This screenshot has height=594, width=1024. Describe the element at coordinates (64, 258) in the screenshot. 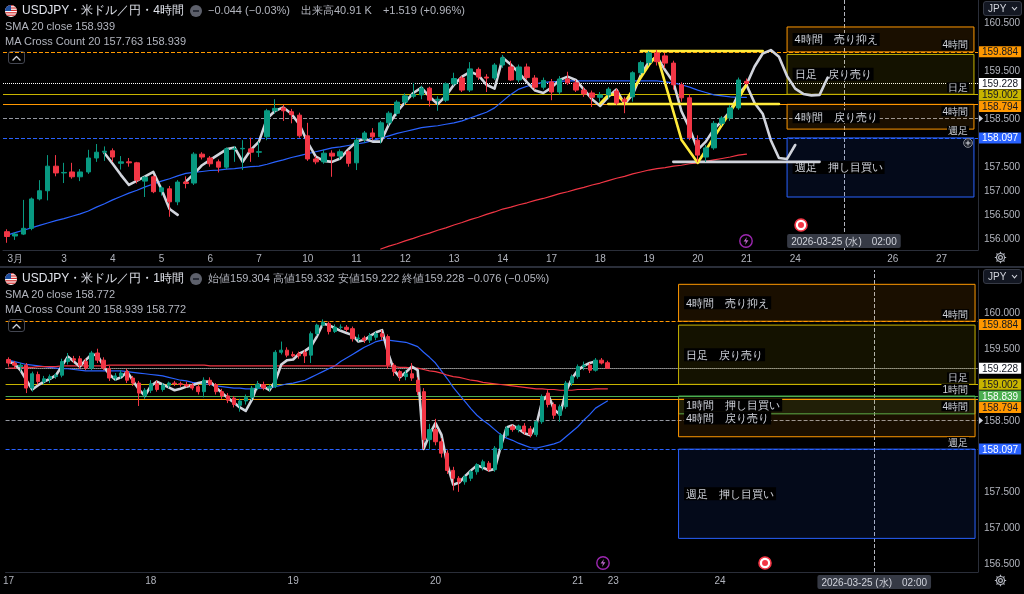

I see `x-tick-label: 3` at that location.